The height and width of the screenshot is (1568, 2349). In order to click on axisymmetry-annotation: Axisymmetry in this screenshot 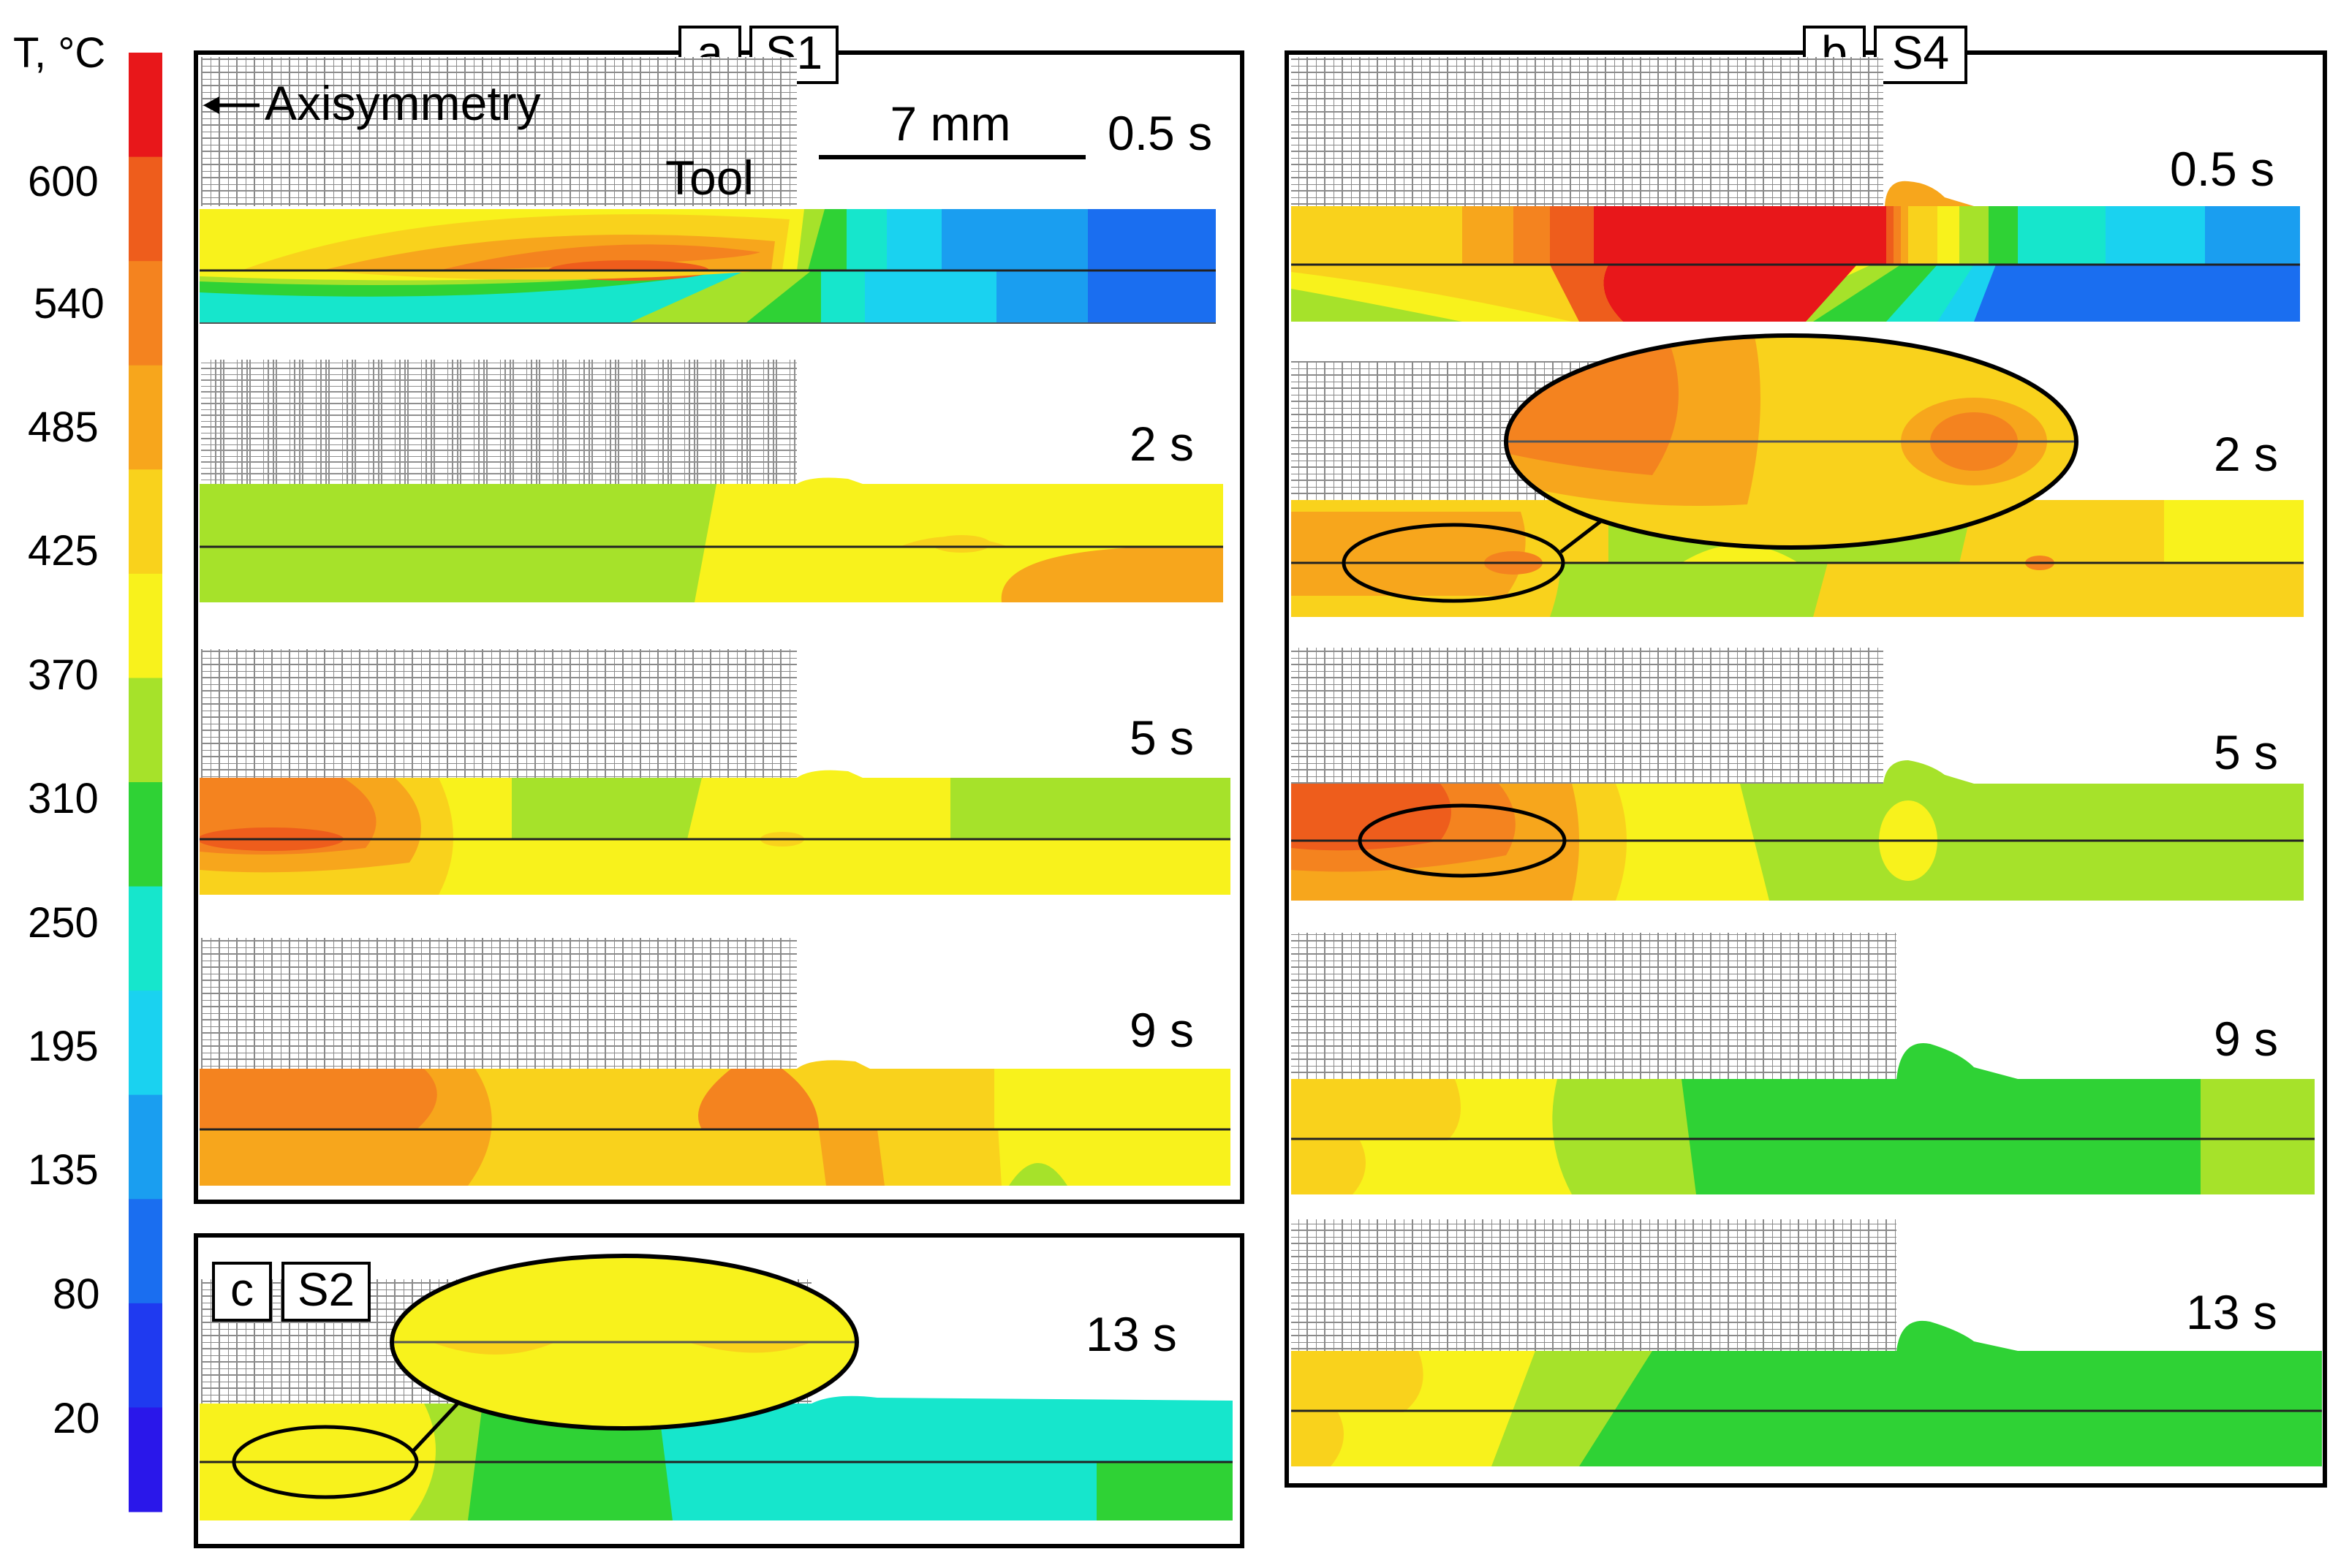, I will do `click(372, 103)`.